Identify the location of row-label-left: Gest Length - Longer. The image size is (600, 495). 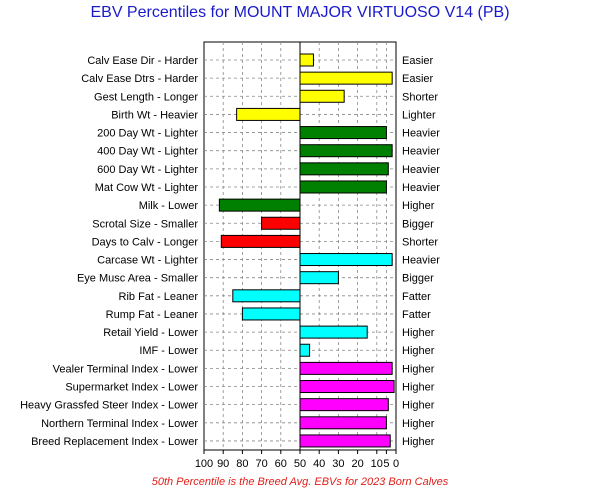
(146, 97).